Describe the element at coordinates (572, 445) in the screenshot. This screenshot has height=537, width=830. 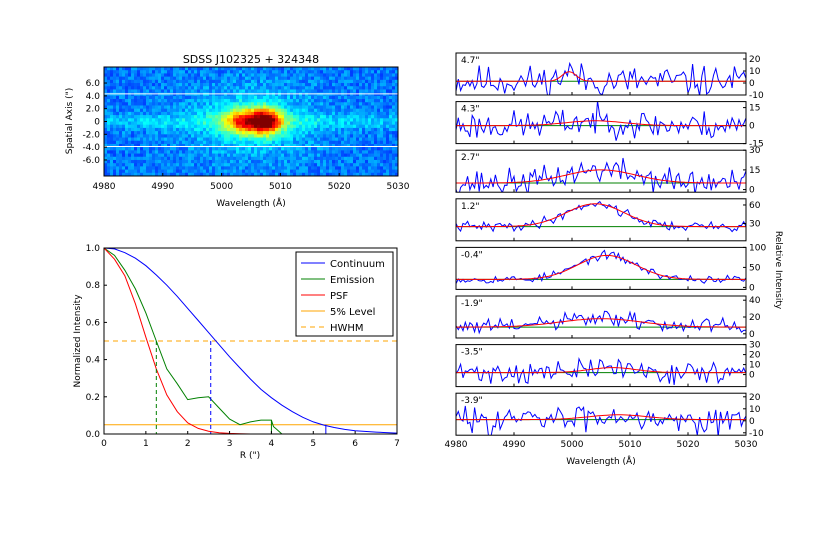
I see `spectrum-xtick-label: 5000` at that location.